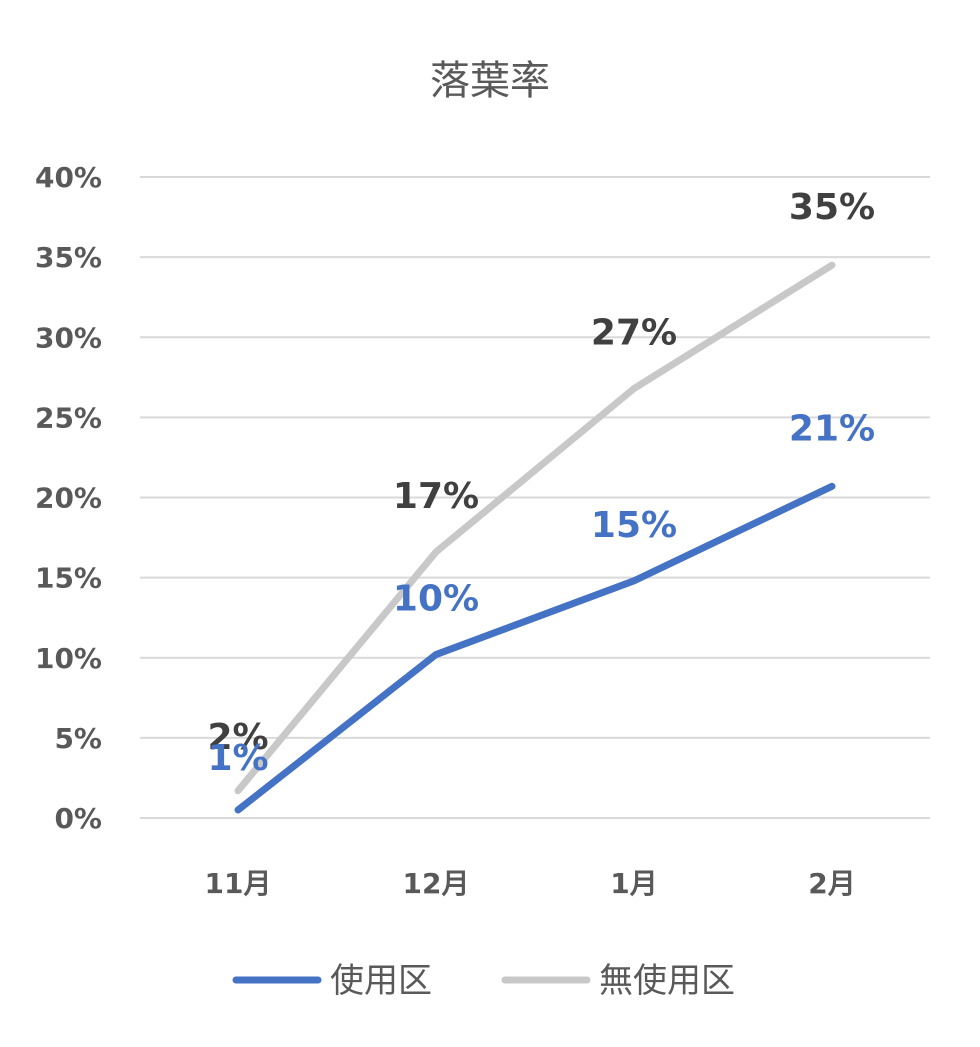 The width and height of the screenshot is (980, 1047). I want to click on legend-item-unused: 無使用区, so click(618, 981).